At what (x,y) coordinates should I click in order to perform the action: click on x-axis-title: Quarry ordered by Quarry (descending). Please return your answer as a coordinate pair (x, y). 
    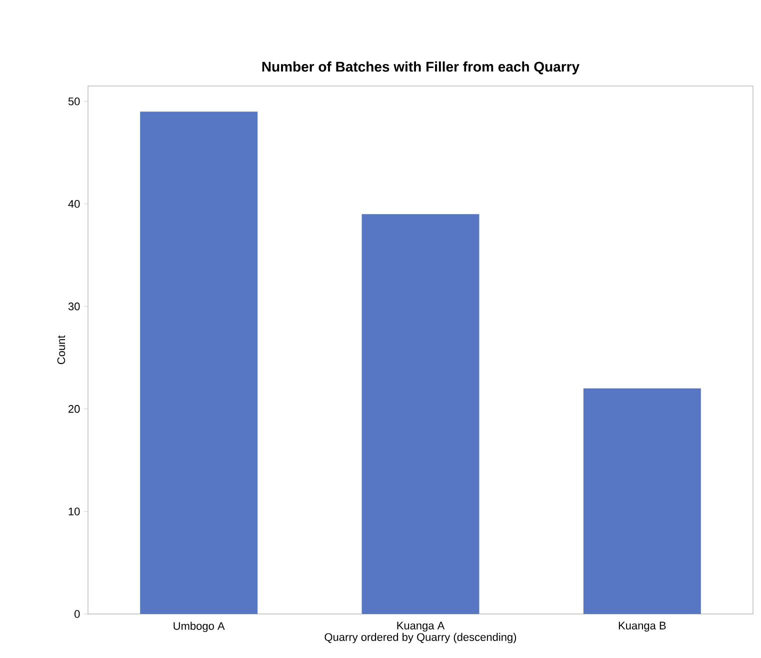
    Looking at the image, I should click on (420, 638).